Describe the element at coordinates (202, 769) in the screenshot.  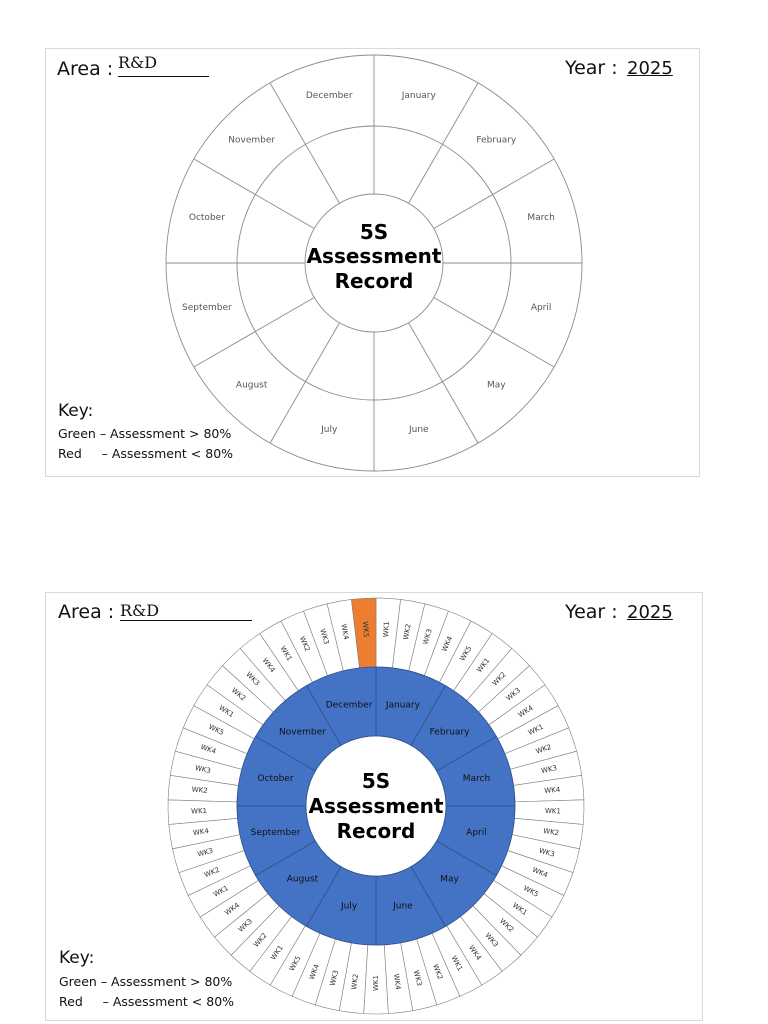
I see `week-label-october-wk3: WK3` at that location.